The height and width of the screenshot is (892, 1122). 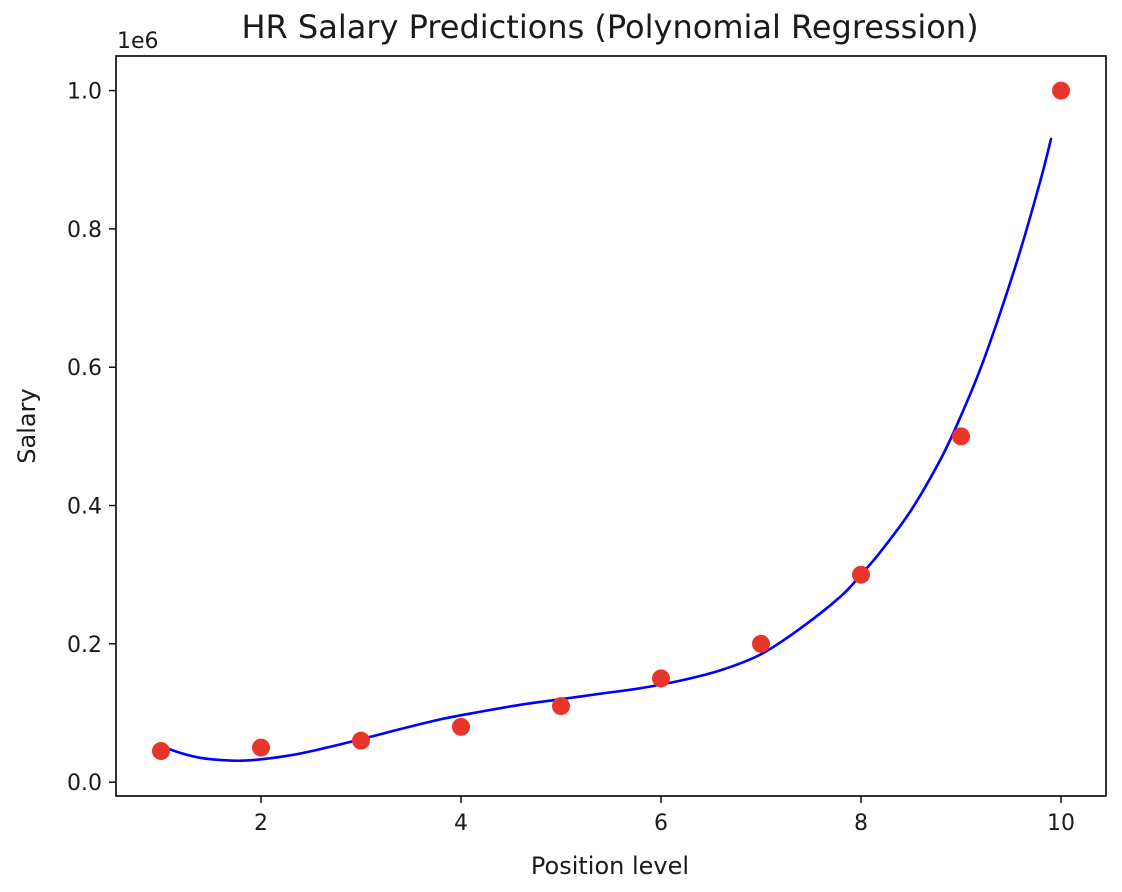 What do you see at coordinates (84, 368) in the screenshot?
I see `y-tick-label: 0.6` at bounding box center [84, 368].